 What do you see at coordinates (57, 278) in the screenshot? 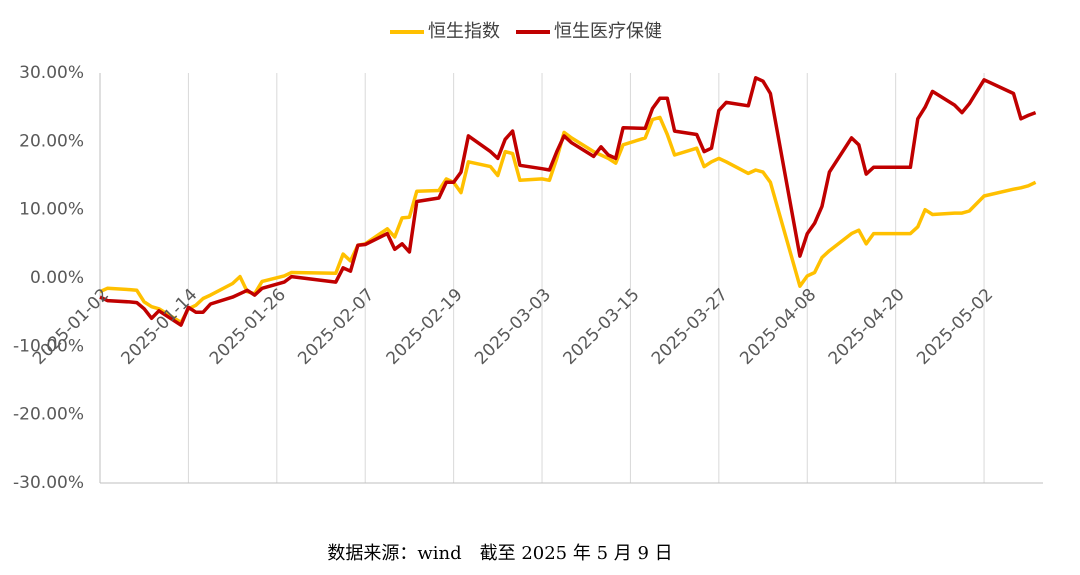
I see `y-tick-label: 0.00%` at bounding box center [57, 278].